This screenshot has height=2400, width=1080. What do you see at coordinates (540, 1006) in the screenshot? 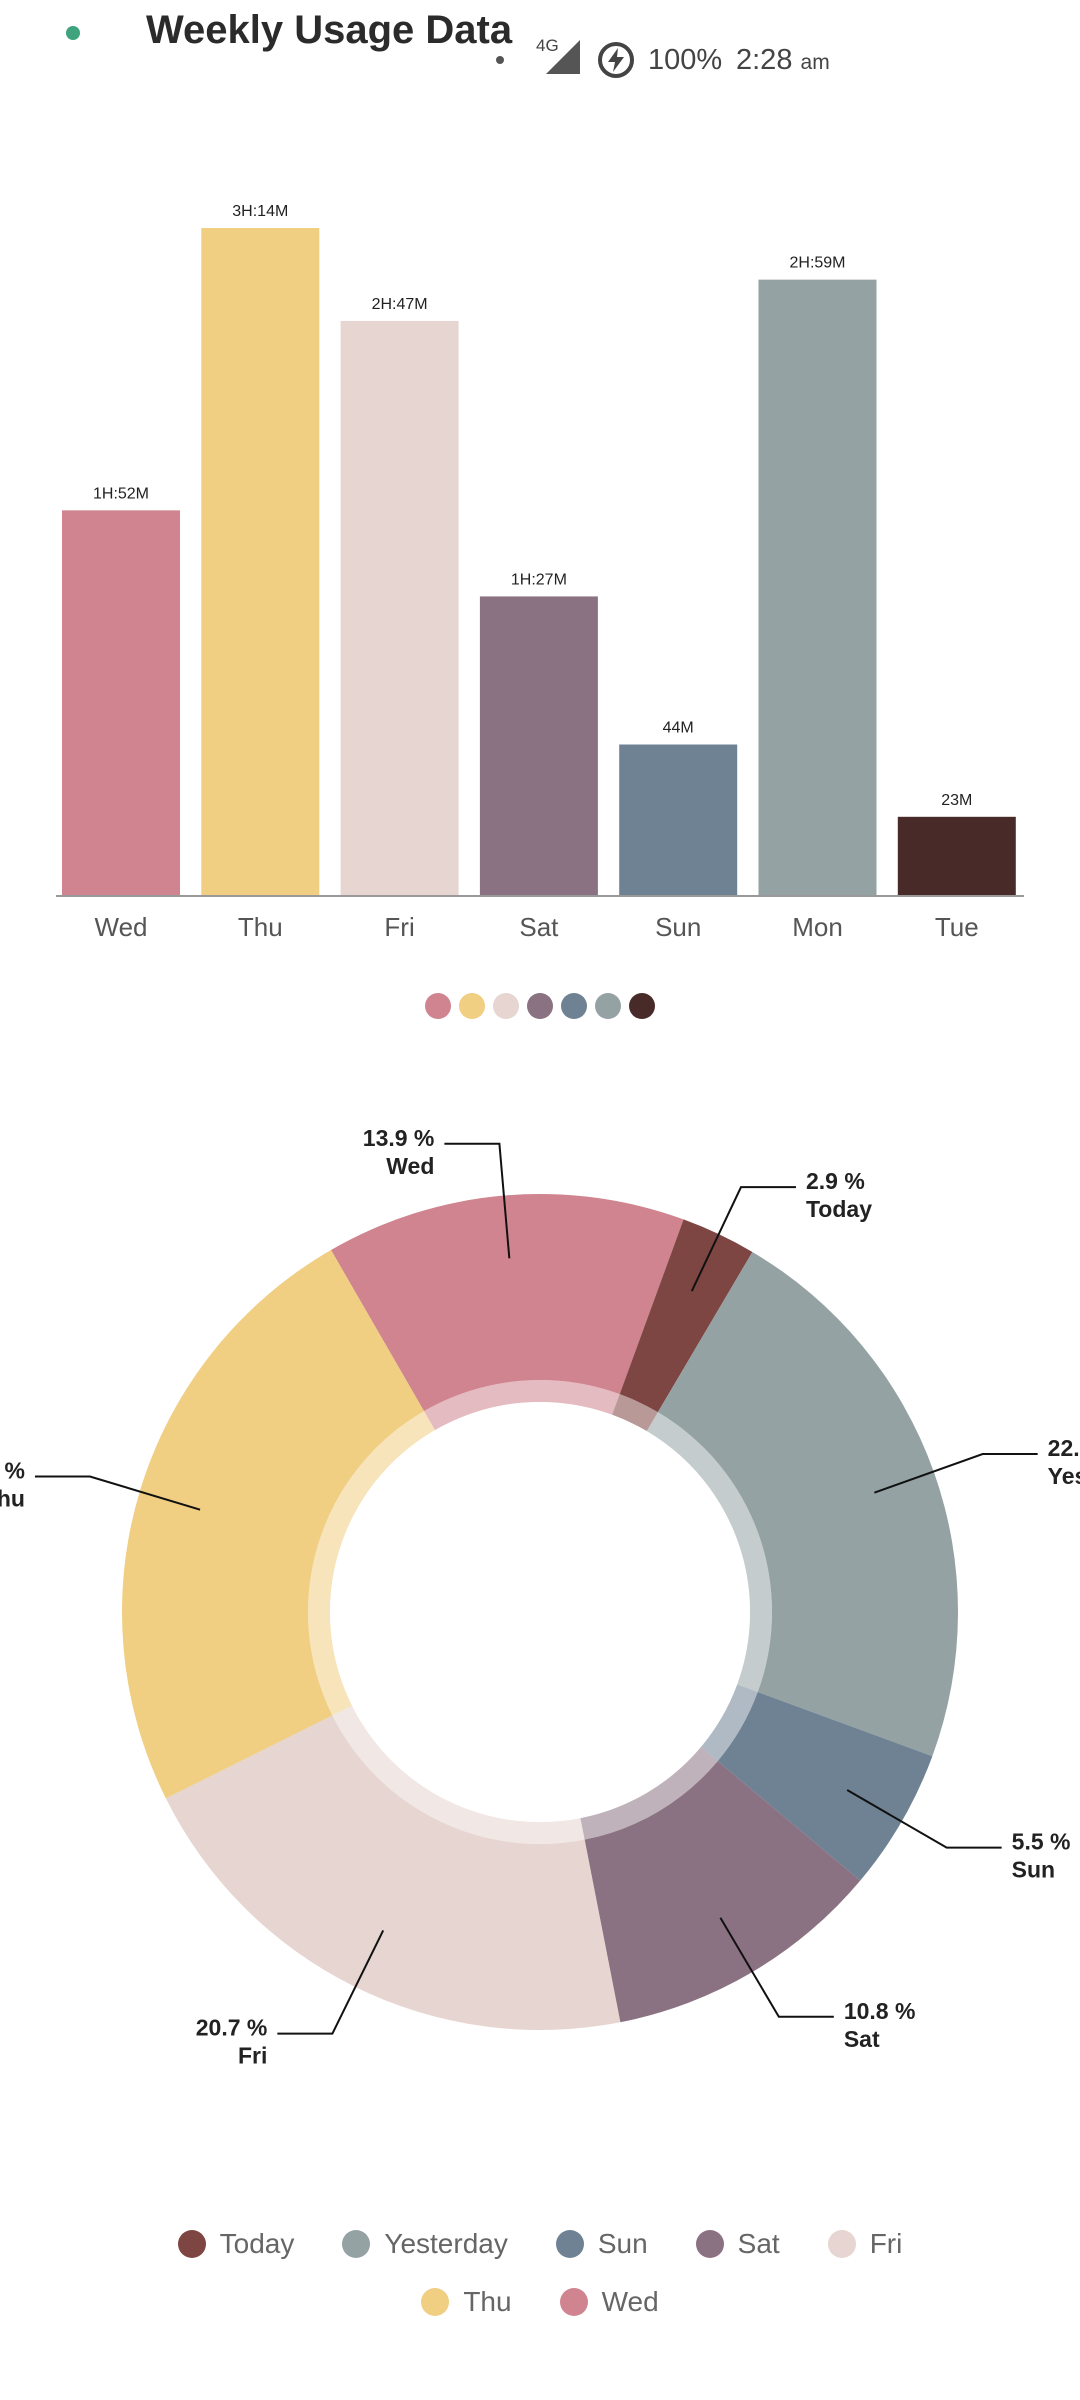
I see `bar-legend-dot-sat` at bounding box center [540, 1006].